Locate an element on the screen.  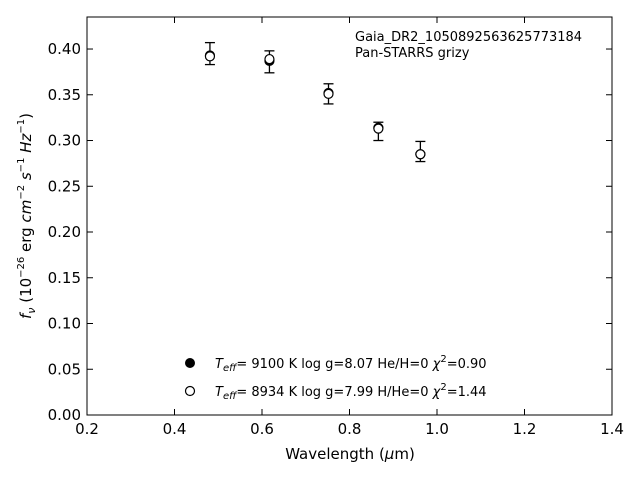
x-tick-label: 0.4 is located at coordinates (175, 429).